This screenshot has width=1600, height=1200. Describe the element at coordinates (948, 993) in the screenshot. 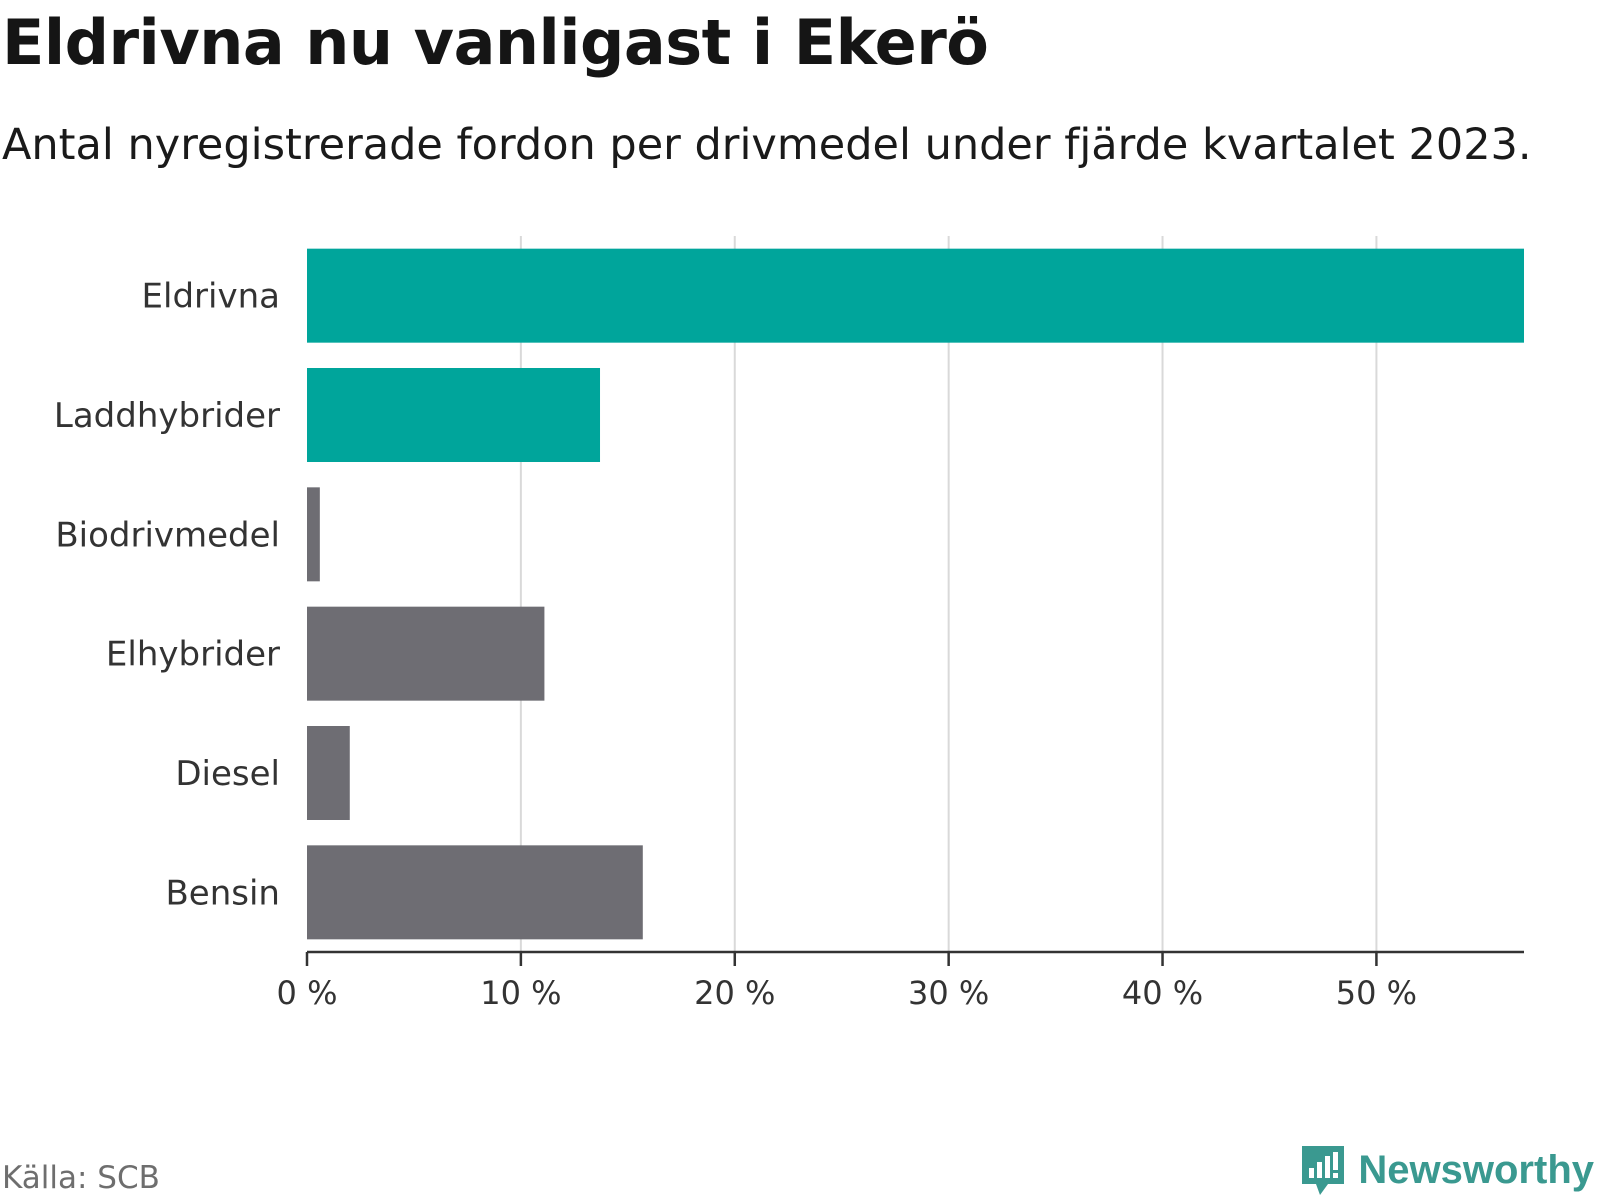

I see `x-tick-label-30: 30 %` at that location.